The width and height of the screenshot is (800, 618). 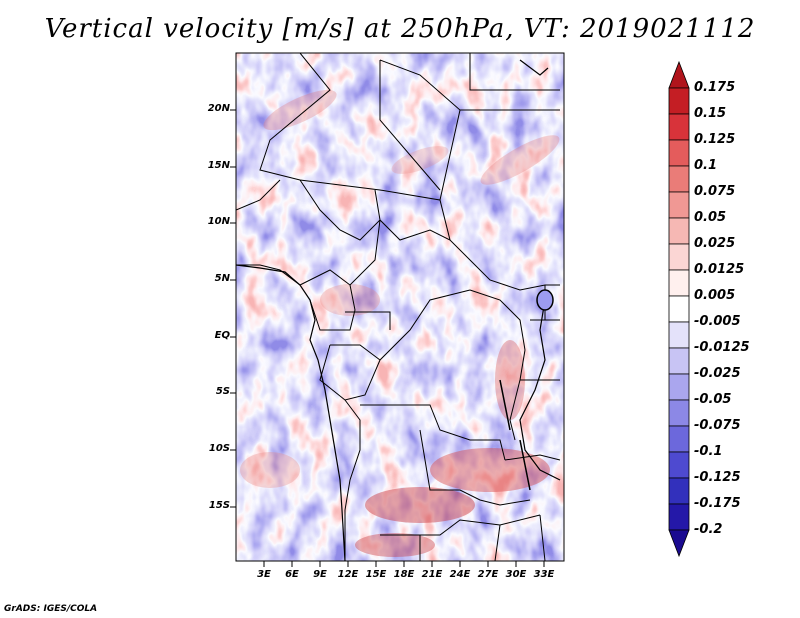 I want to click on colorbar-label: 0.15, so click(x=710, y=113).